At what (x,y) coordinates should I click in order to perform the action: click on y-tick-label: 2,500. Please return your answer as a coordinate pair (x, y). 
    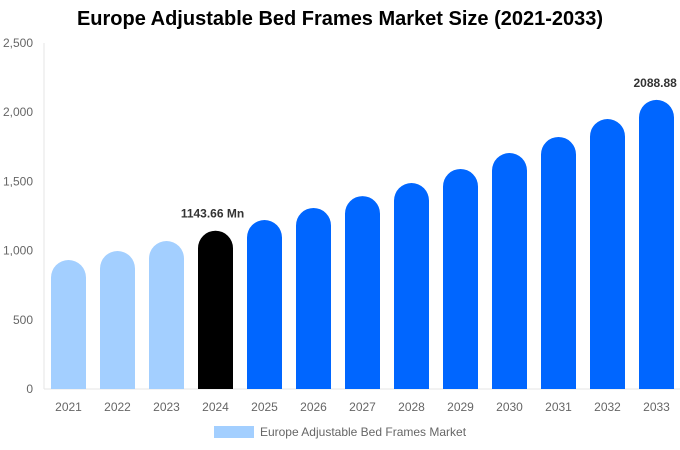
    Looking at the image, I should click on (18, 43).